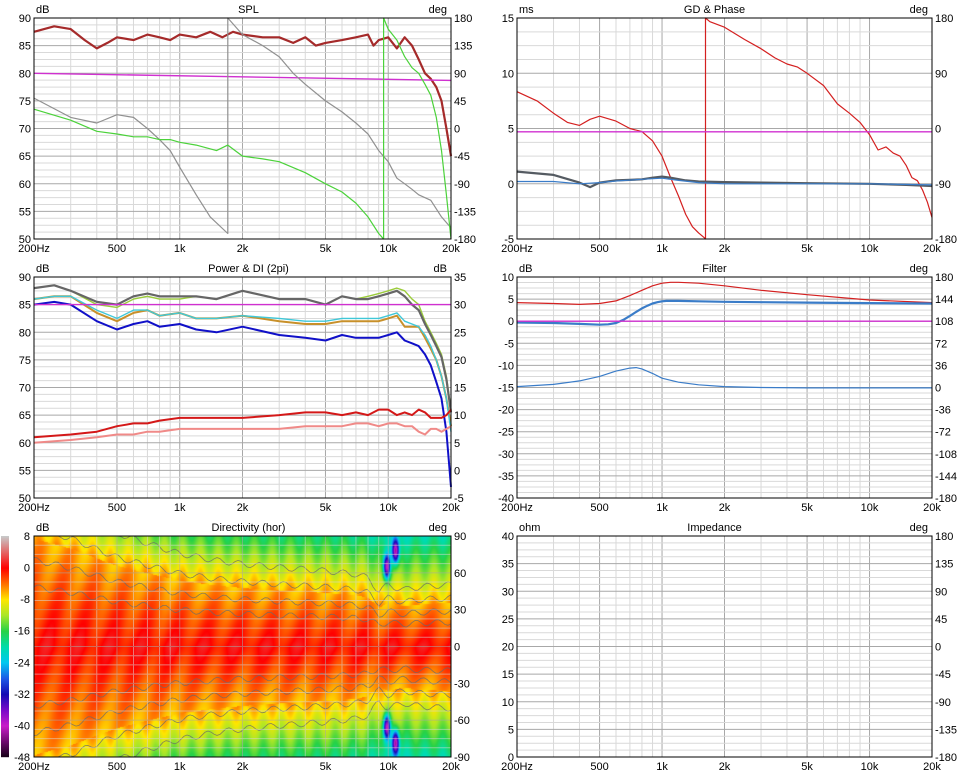  What do you see at coordinates (724, 128) in the screenshot?
I see `grid-lines` at bounding box center [724, 128].